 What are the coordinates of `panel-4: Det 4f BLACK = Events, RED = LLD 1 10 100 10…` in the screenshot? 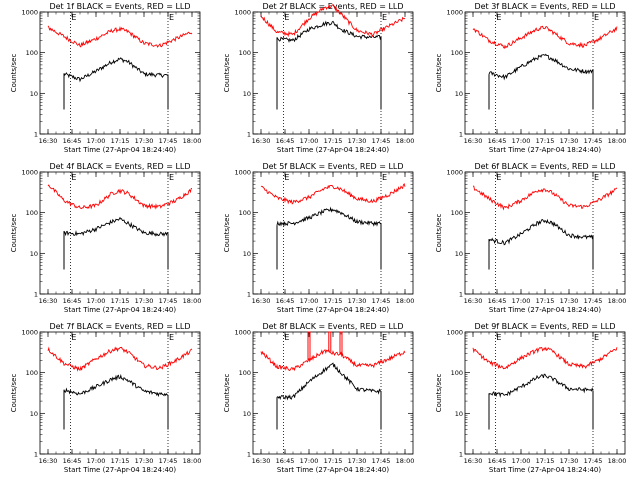 It's located at (105, 238).